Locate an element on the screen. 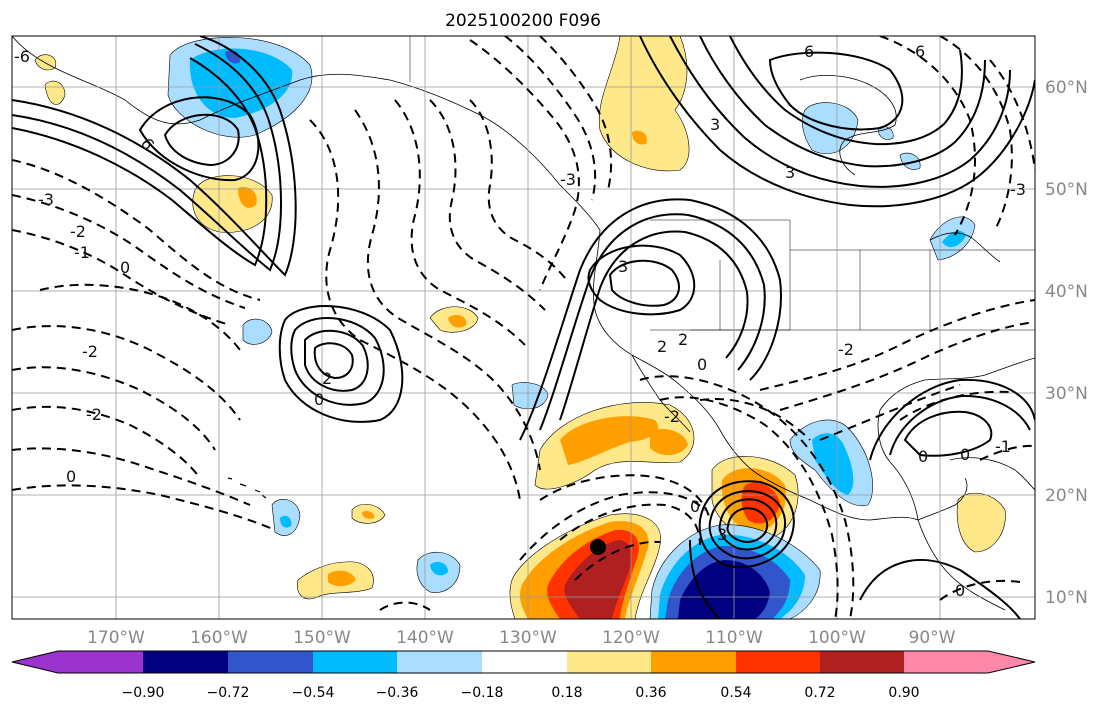 This screenshot has height=712, width=1105. latitude-labels: 60°N 50°N 40°N 30°N 20°N 10°N is located at coordinates (1066, 343).